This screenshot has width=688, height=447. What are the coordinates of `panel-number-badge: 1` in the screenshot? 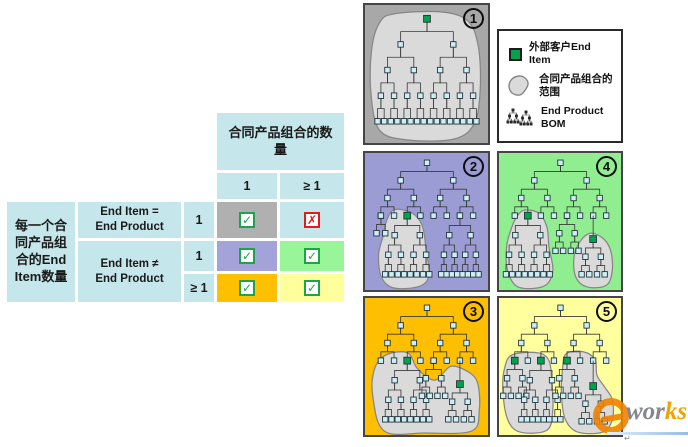 It's located at (473, 18).